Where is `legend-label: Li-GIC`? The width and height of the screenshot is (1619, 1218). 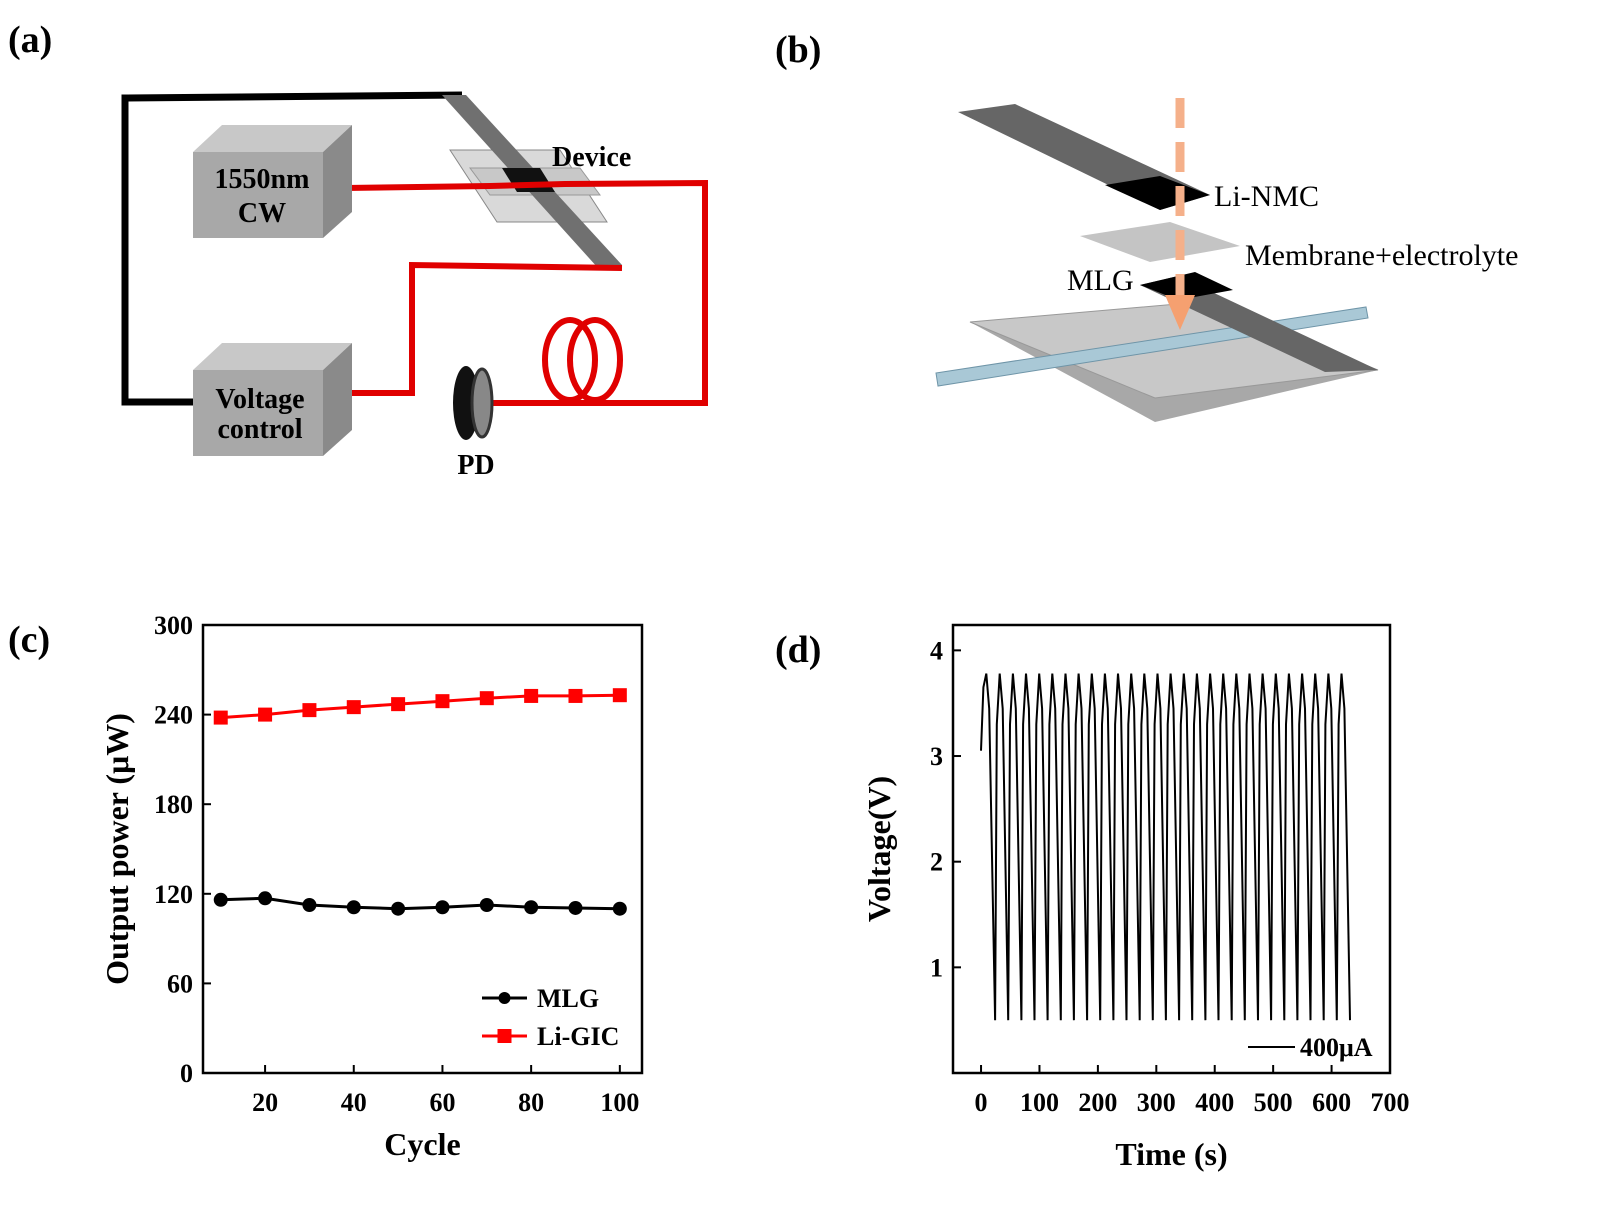 legend-label: Li-GIC is located at coordinates (578, 1036).